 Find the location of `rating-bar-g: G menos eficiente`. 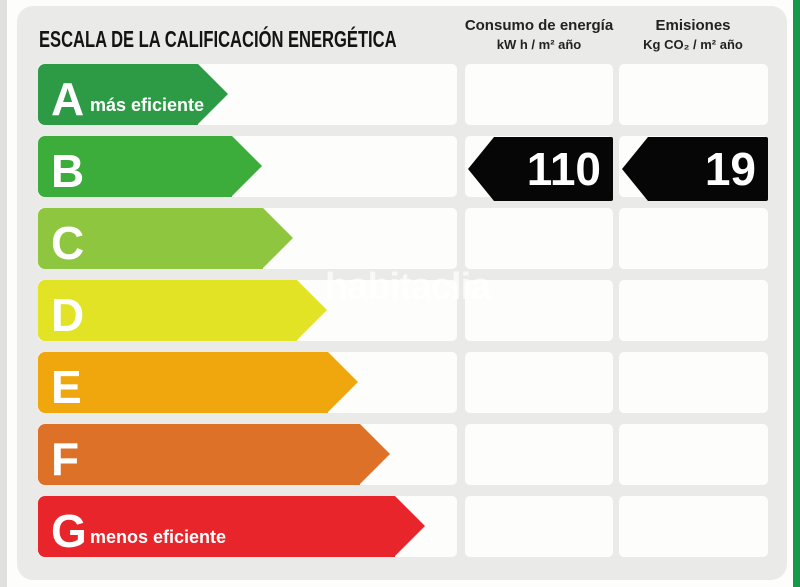

rating-bar-g: G menos eficiente is located at coordinates (231, 526).